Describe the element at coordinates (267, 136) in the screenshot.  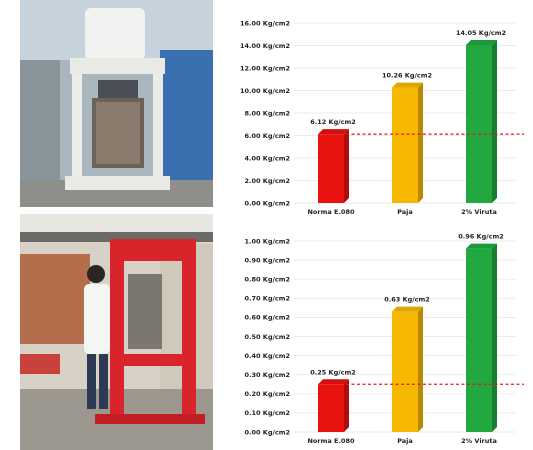
I see `y-tick-label: 6.00 Kg/cm2` at that location.